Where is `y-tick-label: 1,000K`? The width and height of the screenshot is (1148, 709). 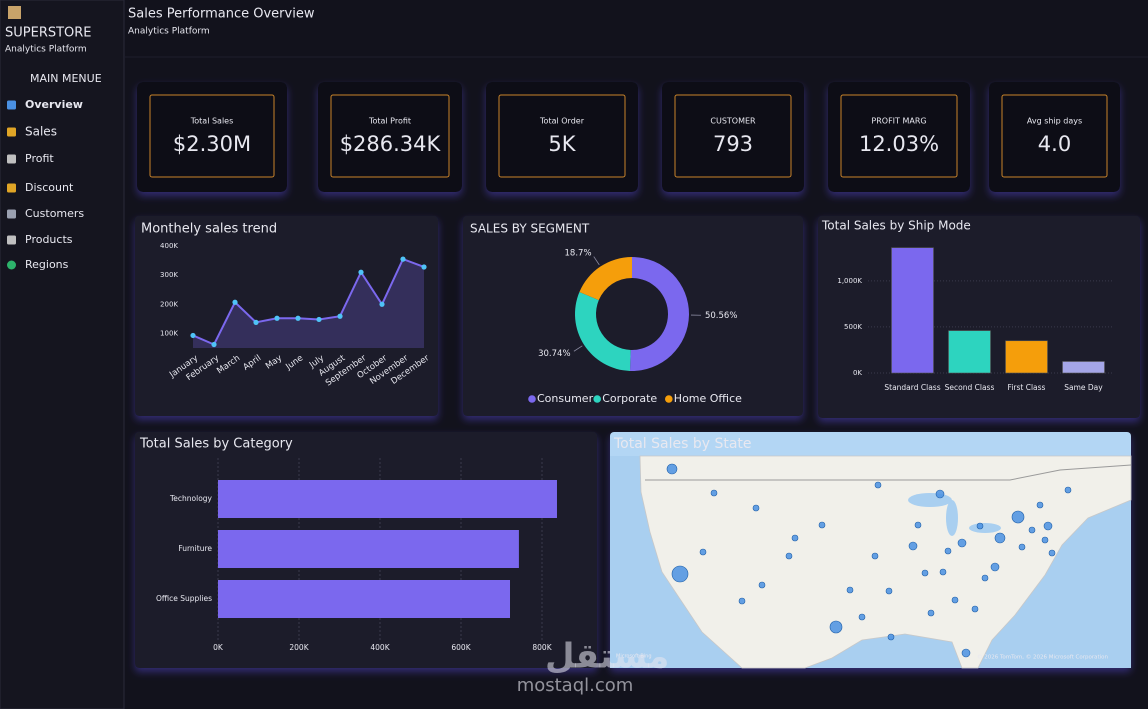
y-tick-label: 1,000K is located at coordinates (849, 281).